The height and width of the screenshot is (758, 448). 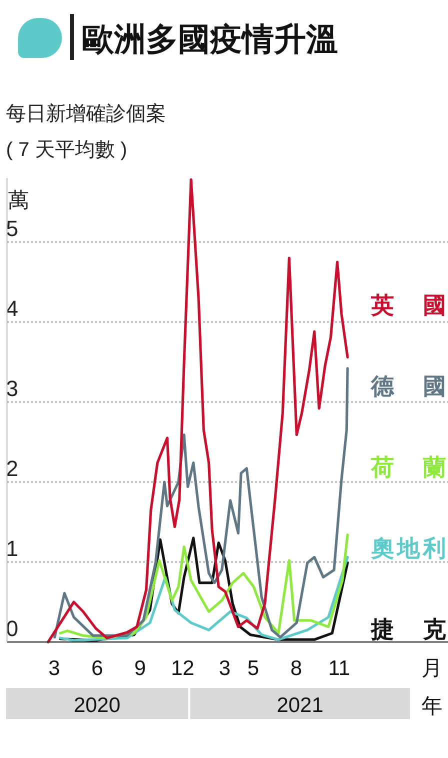 What do you see at coordinates (210, 39) in the screenshot?
I see `chart-title: 歐洲多國疫情升溫` at bounding box center [210, 39].